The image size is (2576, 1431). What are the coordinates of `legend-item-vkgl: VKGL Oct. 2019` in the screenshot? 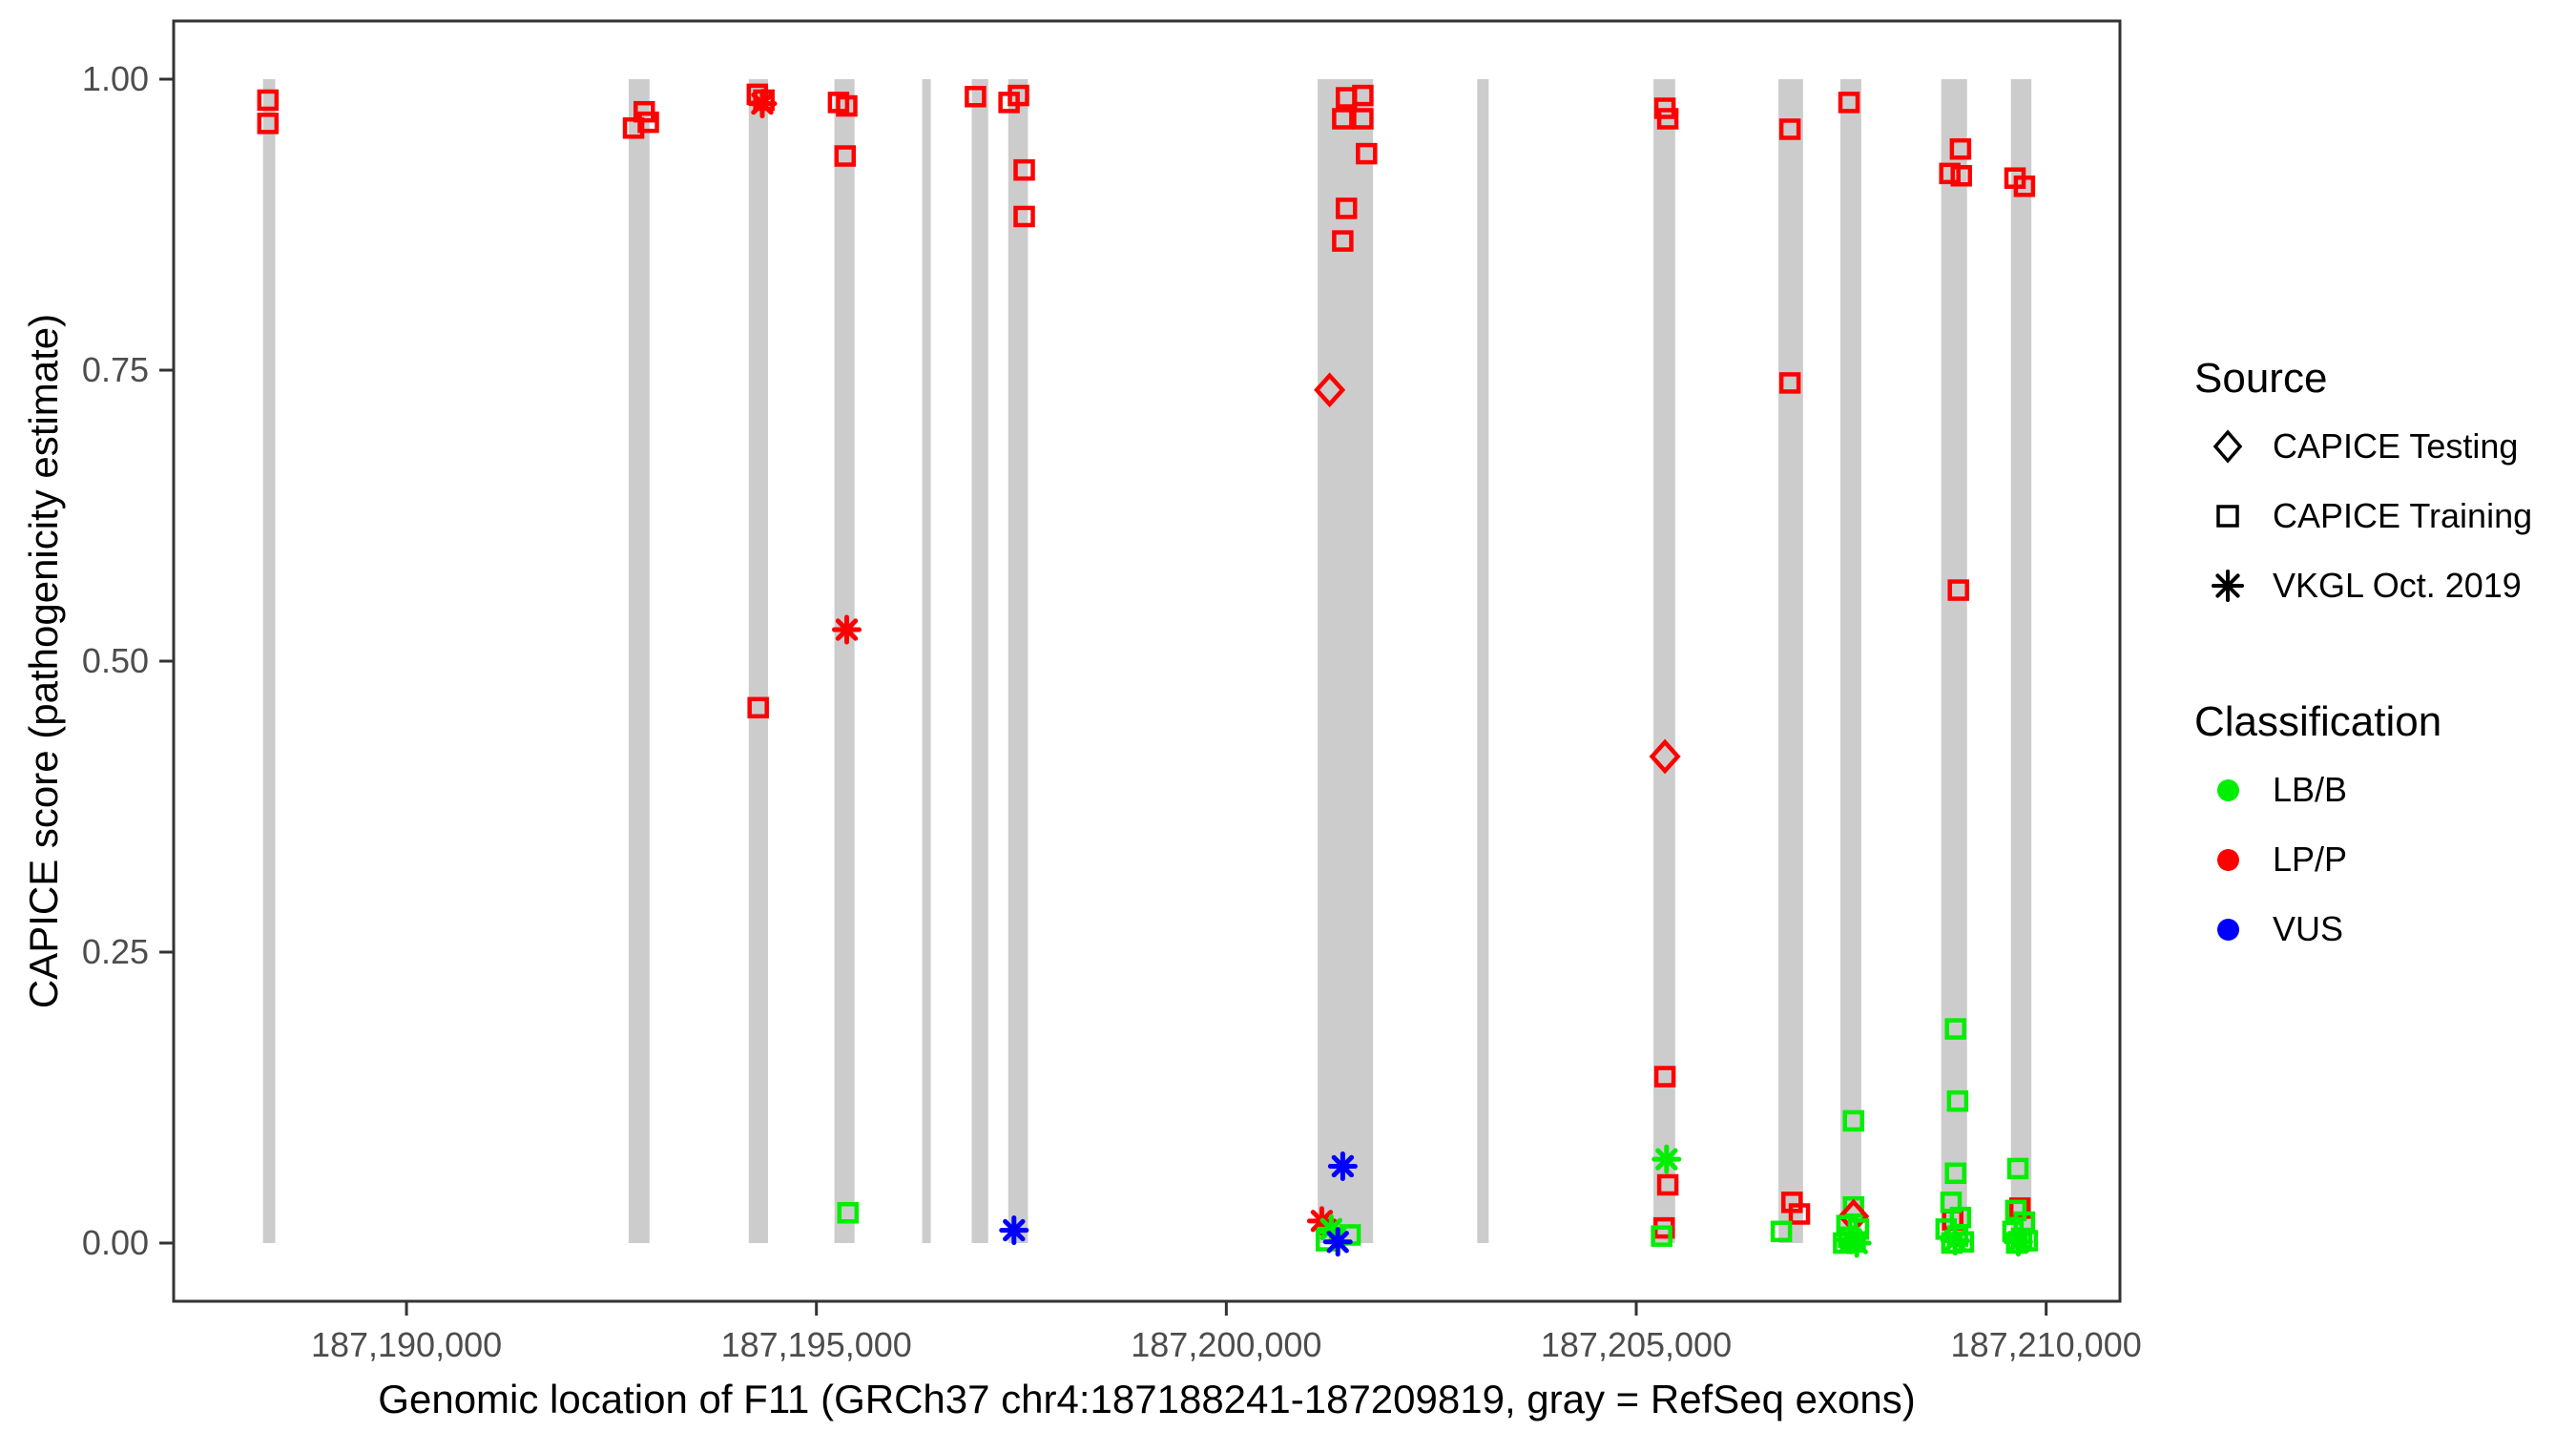 It's located at (2363, 585).